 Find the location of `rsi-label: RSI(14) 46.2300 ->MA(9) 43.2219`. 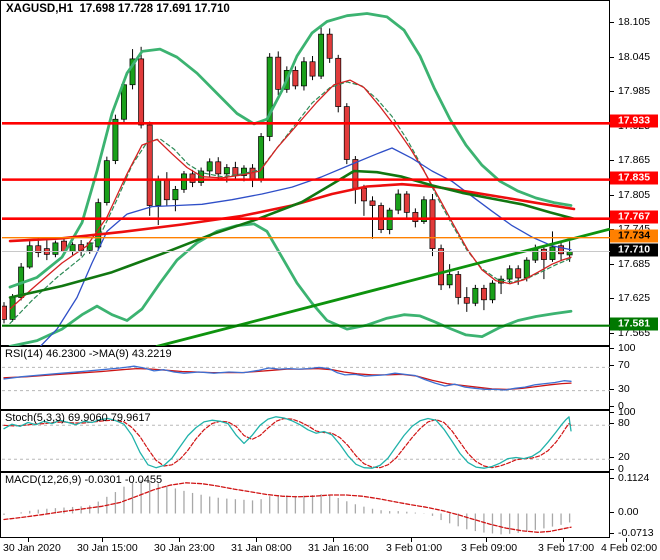

rsi-label: RSI(14) 46.2300 ->MA(9) 43.2219 is located at coordinates (88, 354).